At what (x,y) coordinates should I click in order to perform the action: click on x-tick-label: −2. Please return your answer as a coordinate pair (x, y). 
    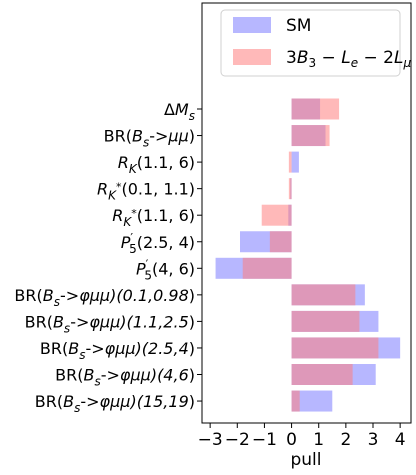
    Looking at the image, I should click on (237, 440).